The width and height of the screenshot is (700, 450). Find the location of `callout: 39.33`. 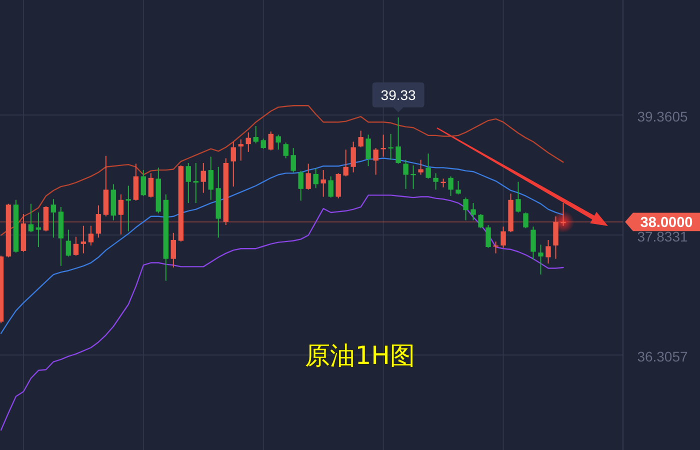

callout: 39.33 is located at coordinates (398, 97).